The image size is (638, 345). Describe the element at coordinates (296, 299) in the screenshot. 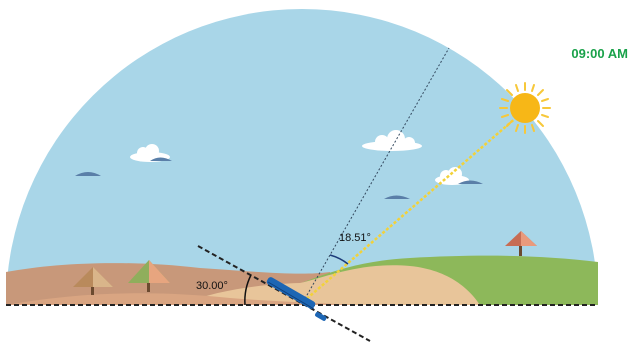

I see `solar-panel-icon` at that location.